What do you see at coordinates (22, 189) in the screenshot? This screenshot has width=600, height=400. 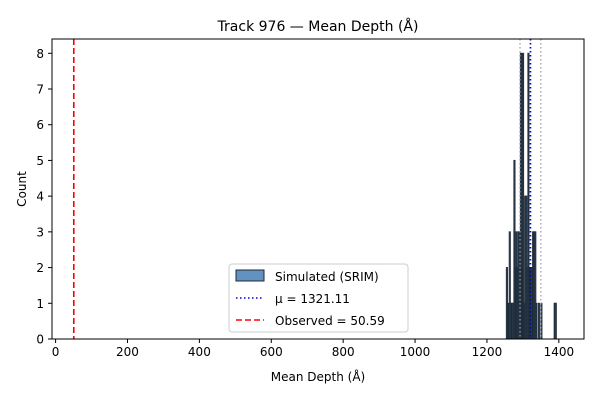 I see `y-axis-label: Count` at bounding box center [22, 189].